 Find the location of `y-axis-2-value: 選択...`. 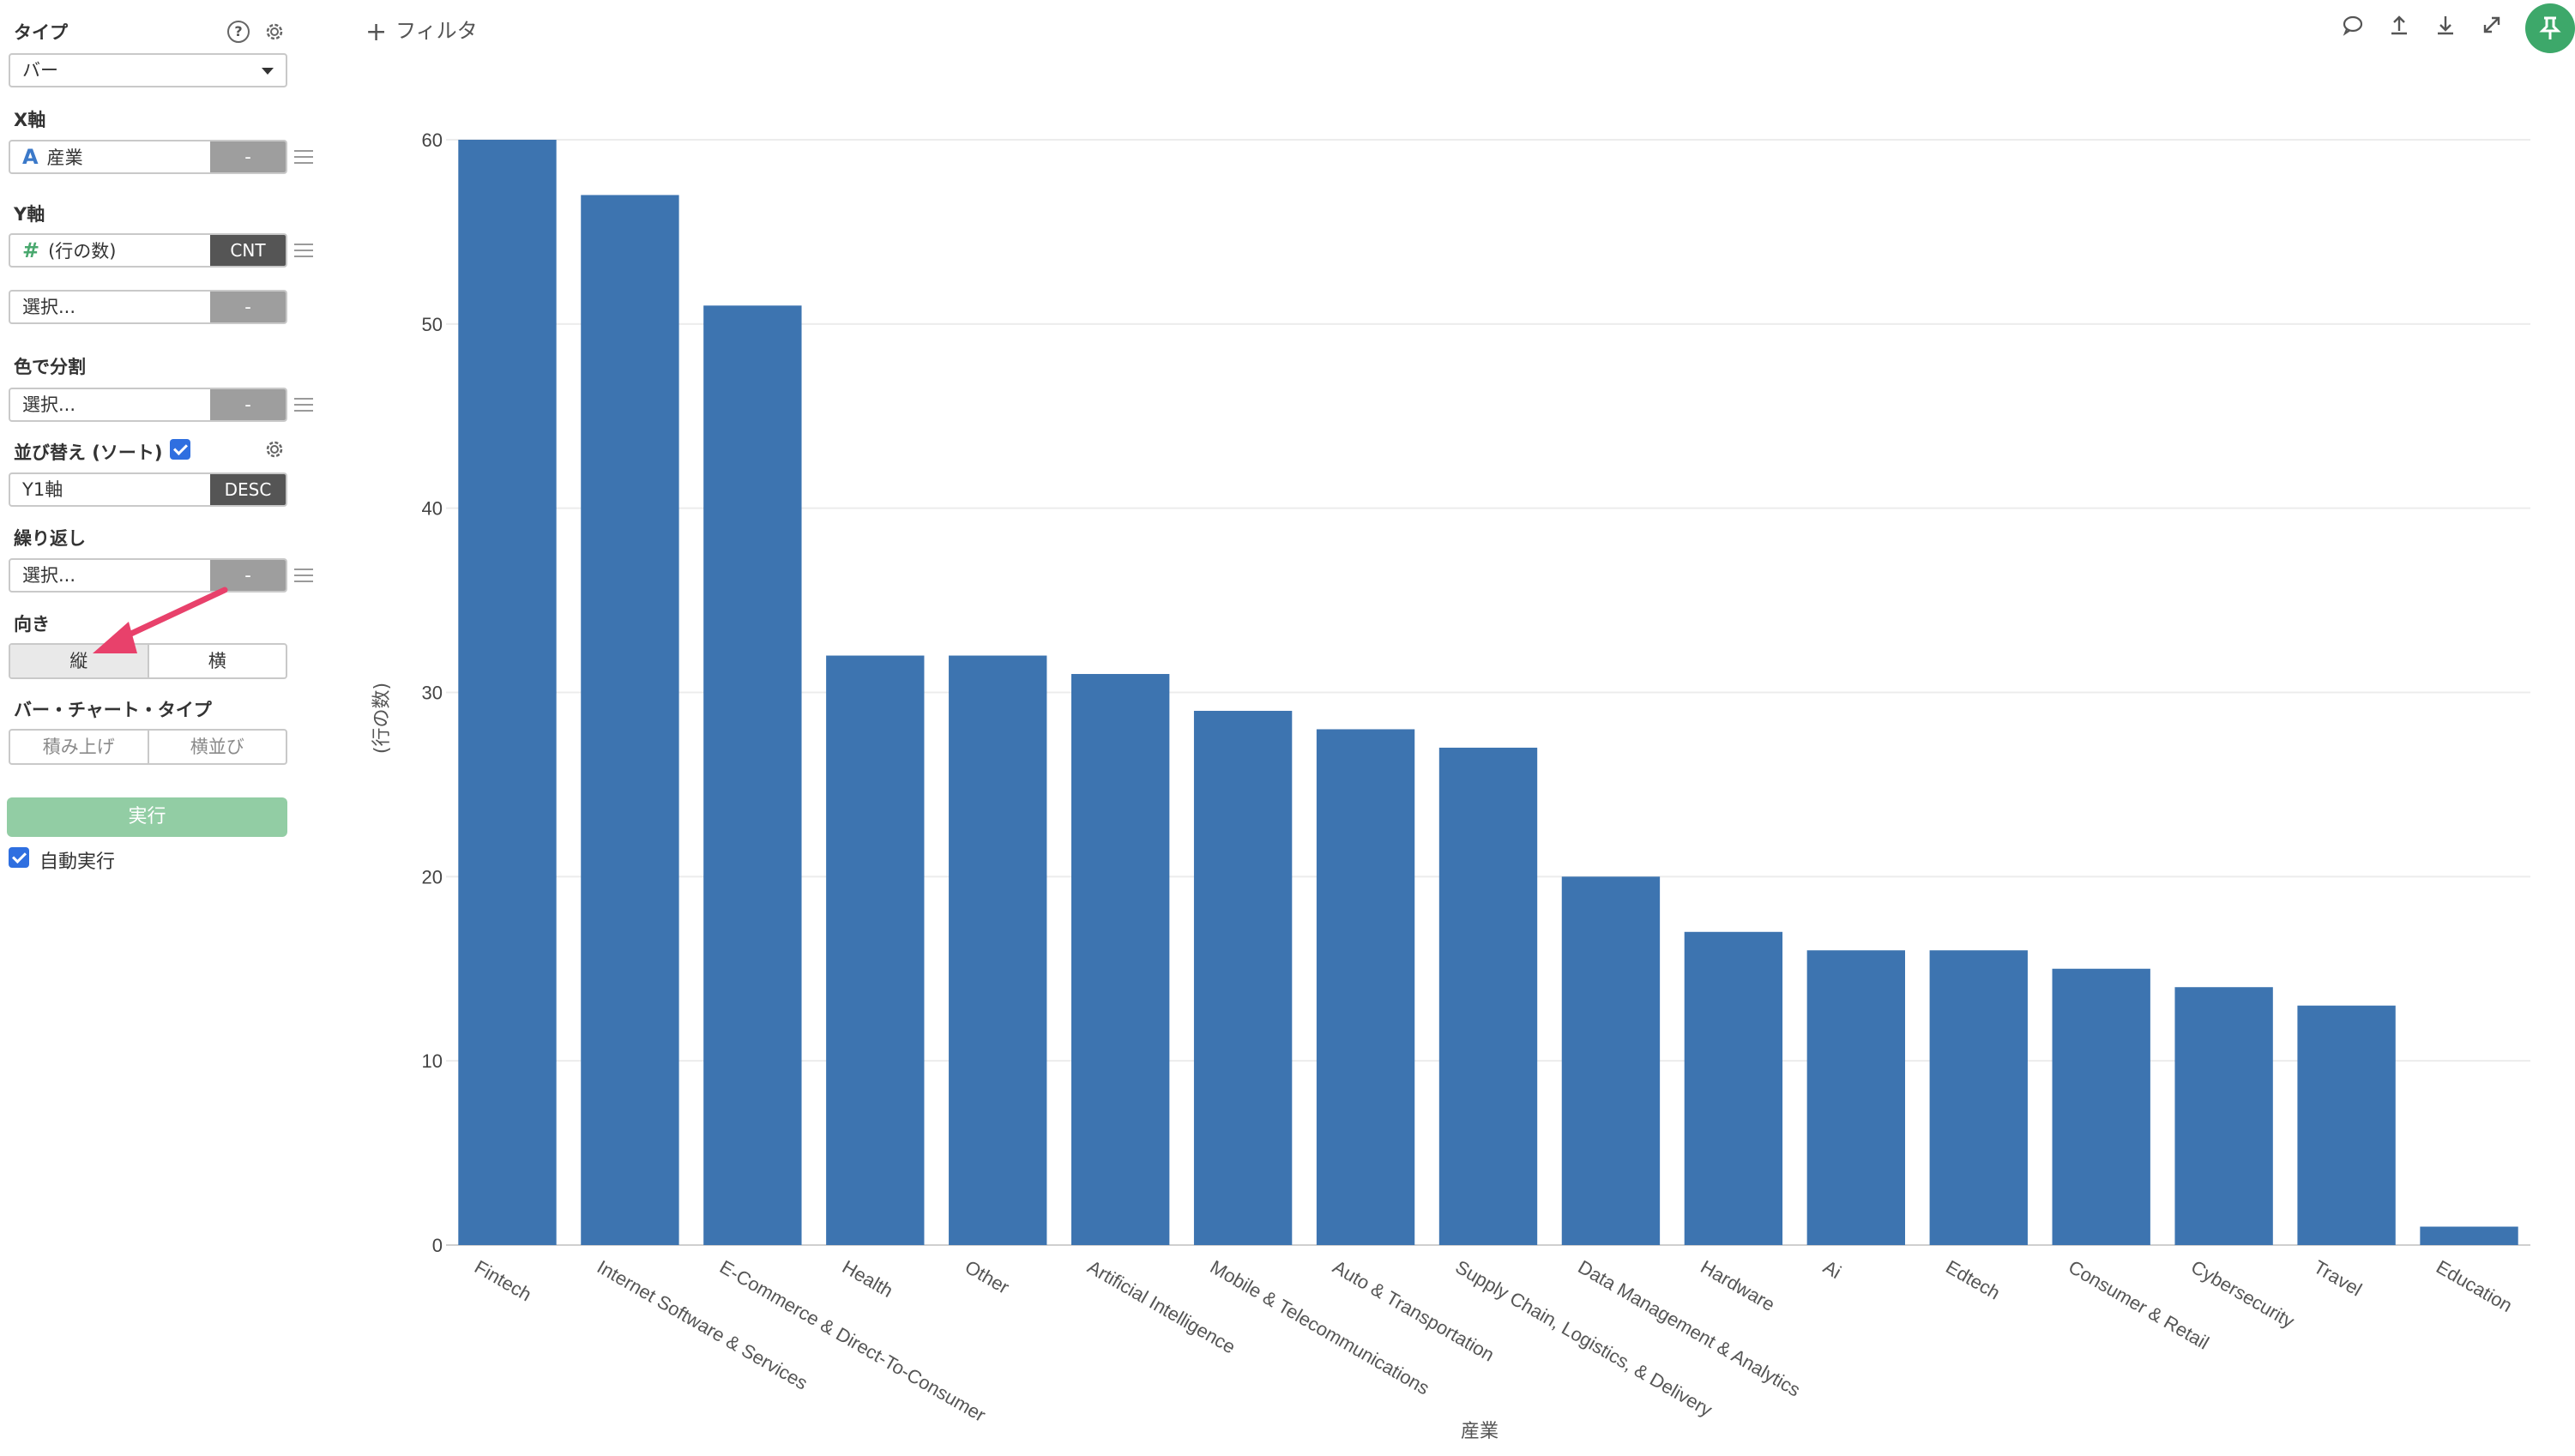

y-axis-2-value: 選択... is located at coordinates (49, 307).